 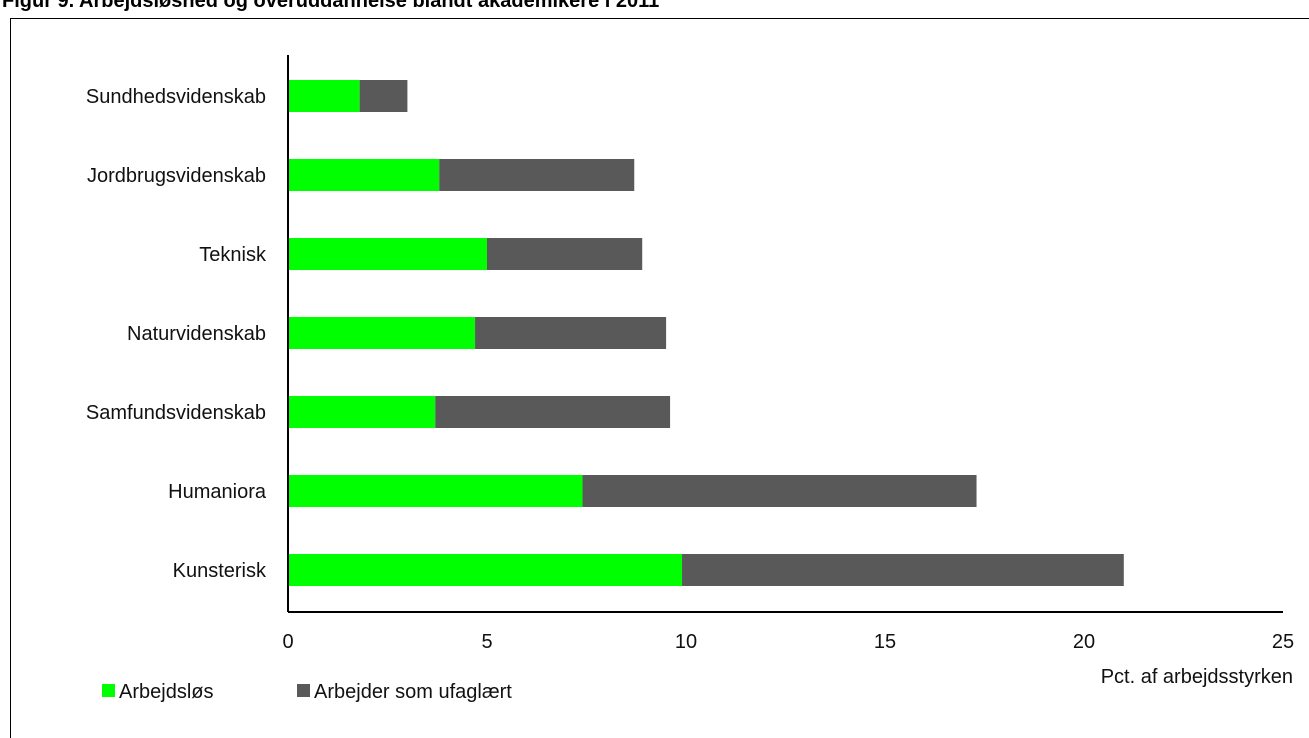 What do you see at coordinates (686, 642) in the screenshot?
I see `x-tick-label: 10` at bounding box center [686, 642].